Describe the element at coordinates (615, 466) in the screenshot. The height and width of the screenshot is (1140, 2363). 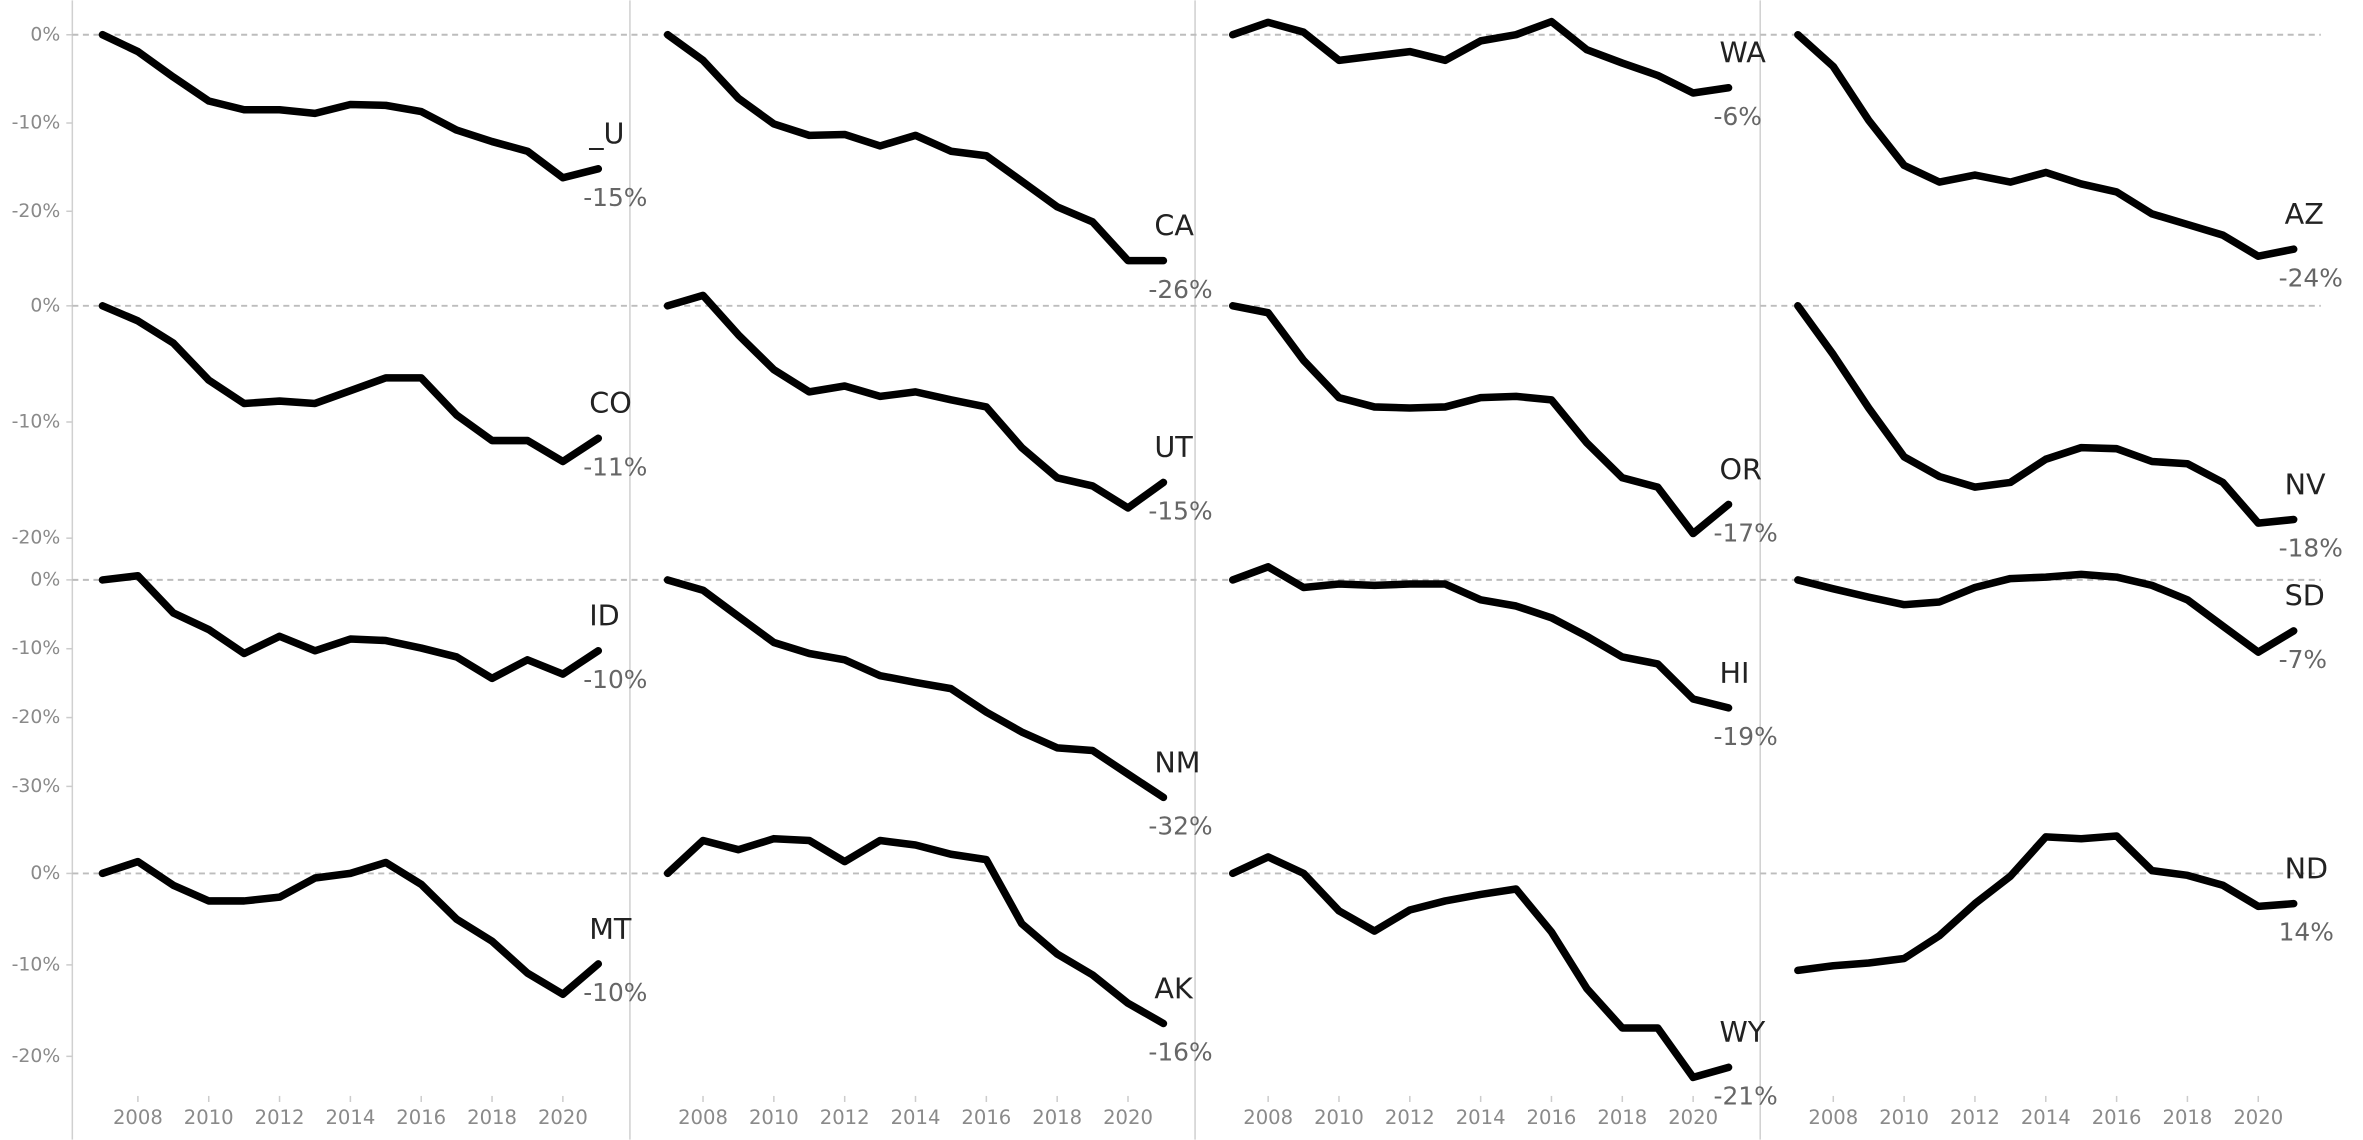
I see `end-label: -11%` at that location.